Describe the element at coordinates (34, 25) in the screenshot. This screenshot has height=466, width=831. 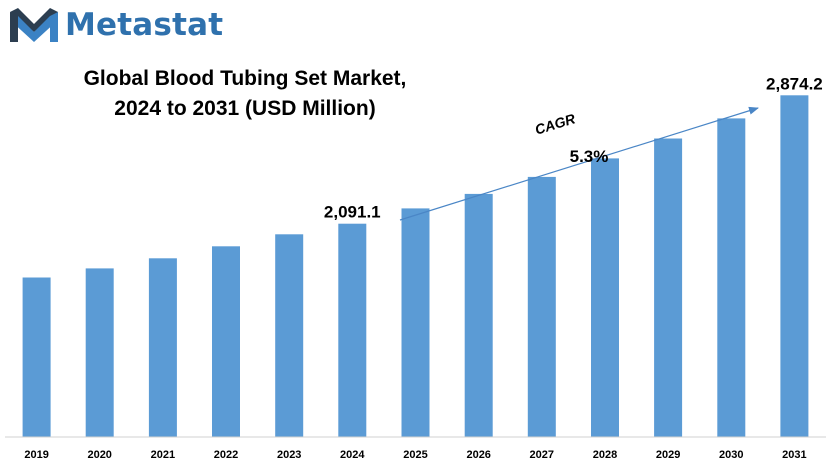
I see `metastat-m-icon` at that location.